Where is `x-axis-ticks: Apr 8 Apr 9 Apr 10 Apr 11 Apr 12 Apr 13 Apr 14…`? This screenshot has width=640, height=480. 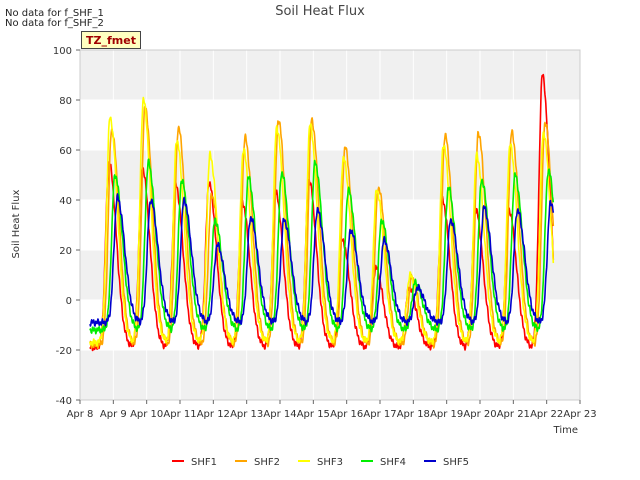
x-axis-ticks: Apr 8 Apr 9 Apr 10 Apr 11 Apr 12 Apr 13 Apr 14… is located at coordinates (332, 410).